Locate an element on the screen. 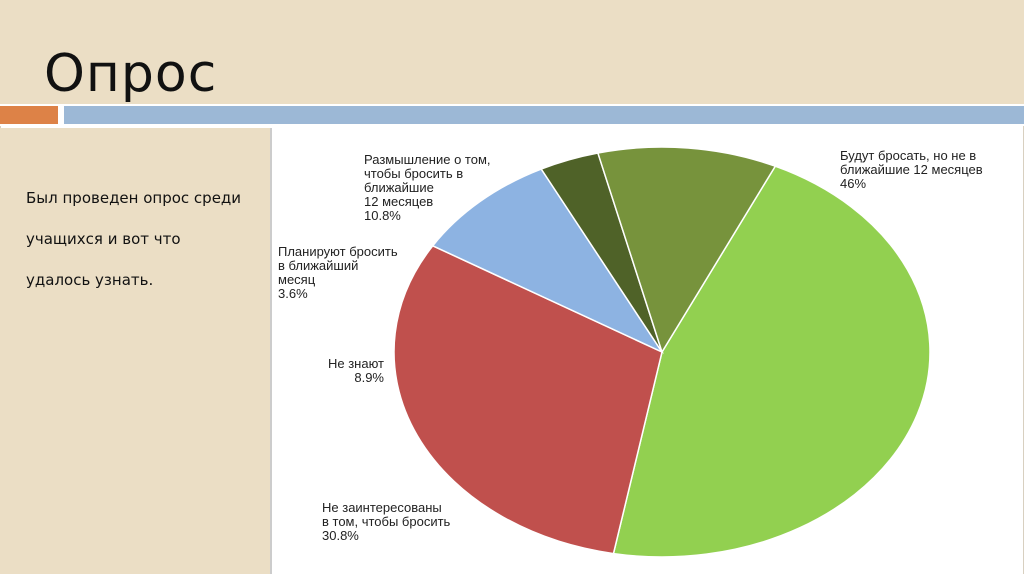  slice-label-3: Не знают 8.9% is located at coordinates (356, 370).